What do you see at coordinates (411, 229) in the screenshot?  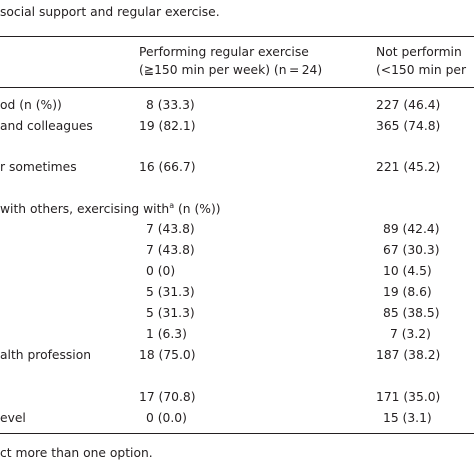 I see `table-cell: 89 (42.4)` at bounding box center [411, 229].